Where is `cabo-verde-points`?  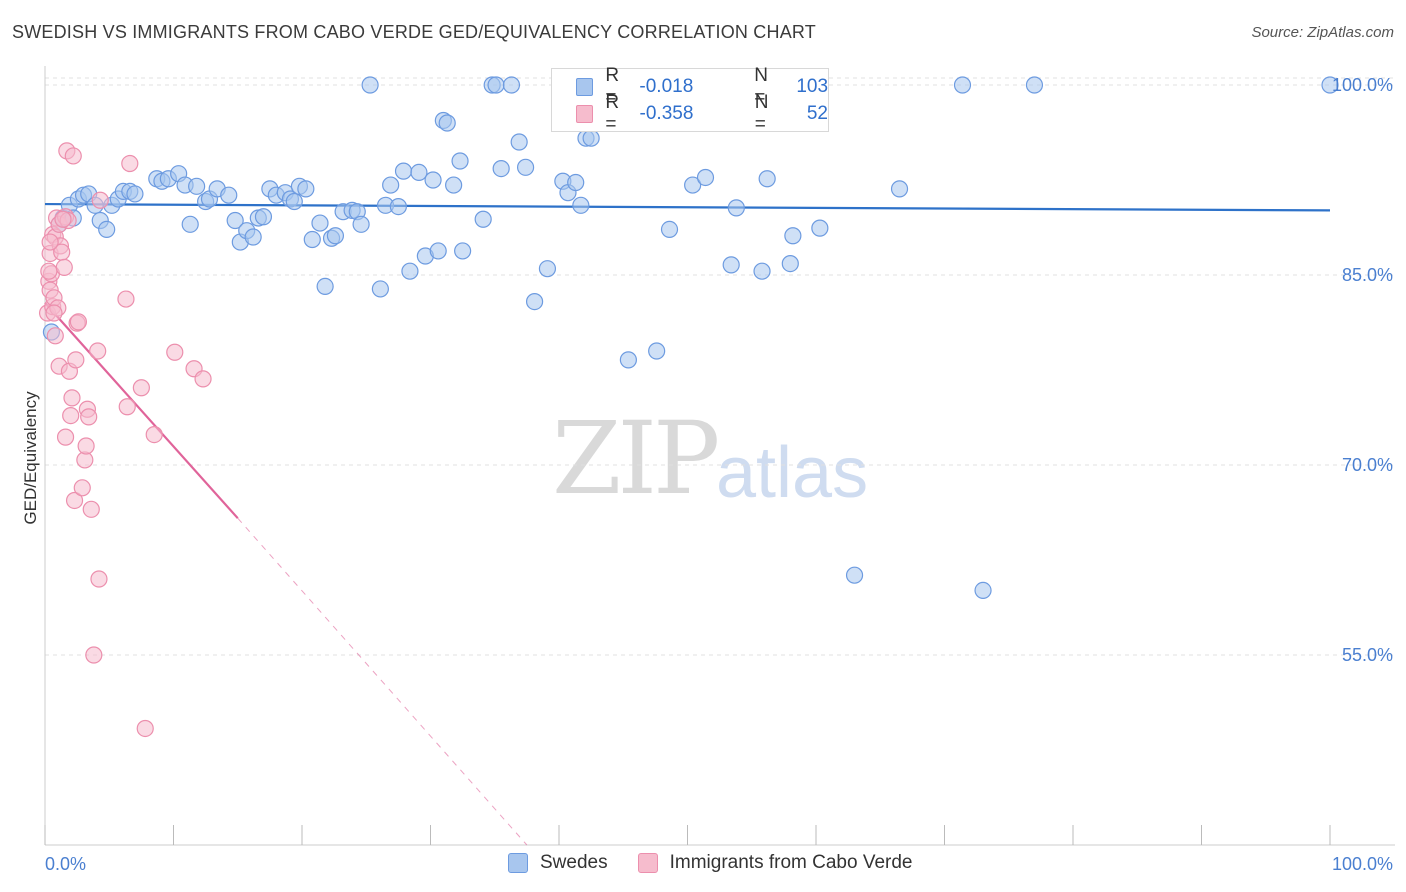
cabo-verde-points is located at coordinates (125, 440).